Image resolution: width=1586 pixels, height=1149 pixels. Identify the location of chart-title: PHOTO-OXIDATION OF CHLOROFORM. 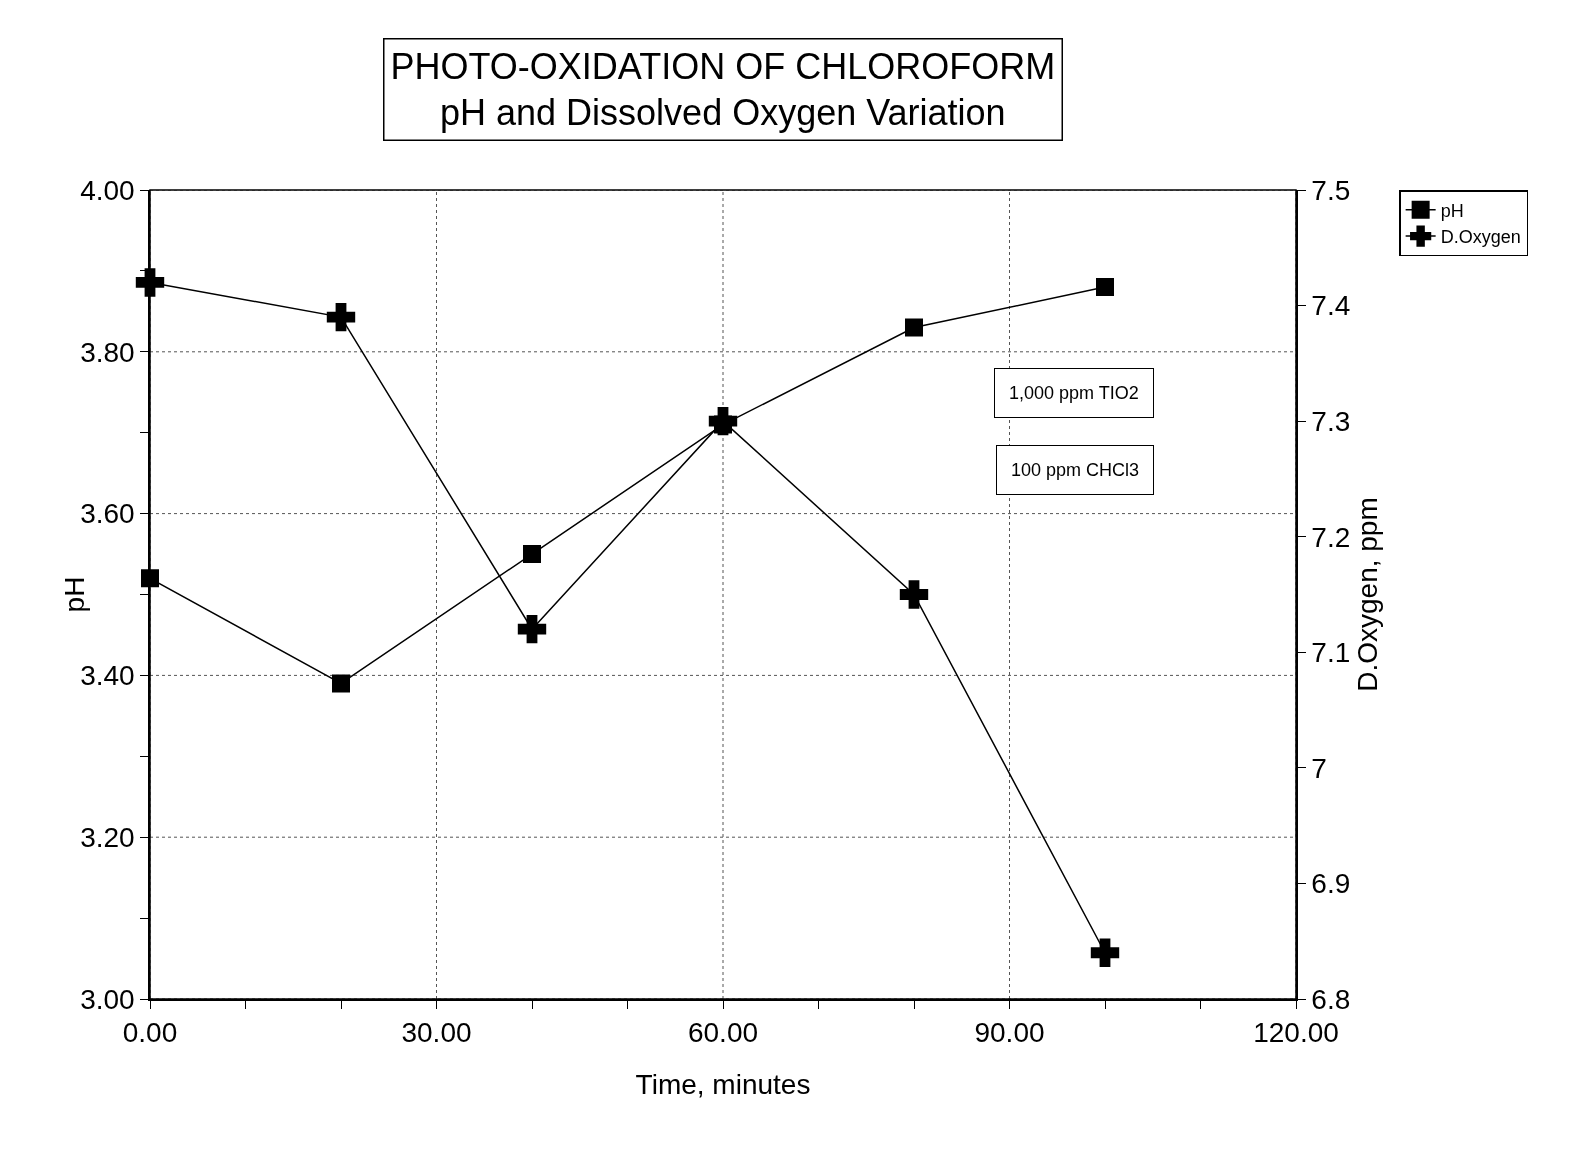
(723, 66).